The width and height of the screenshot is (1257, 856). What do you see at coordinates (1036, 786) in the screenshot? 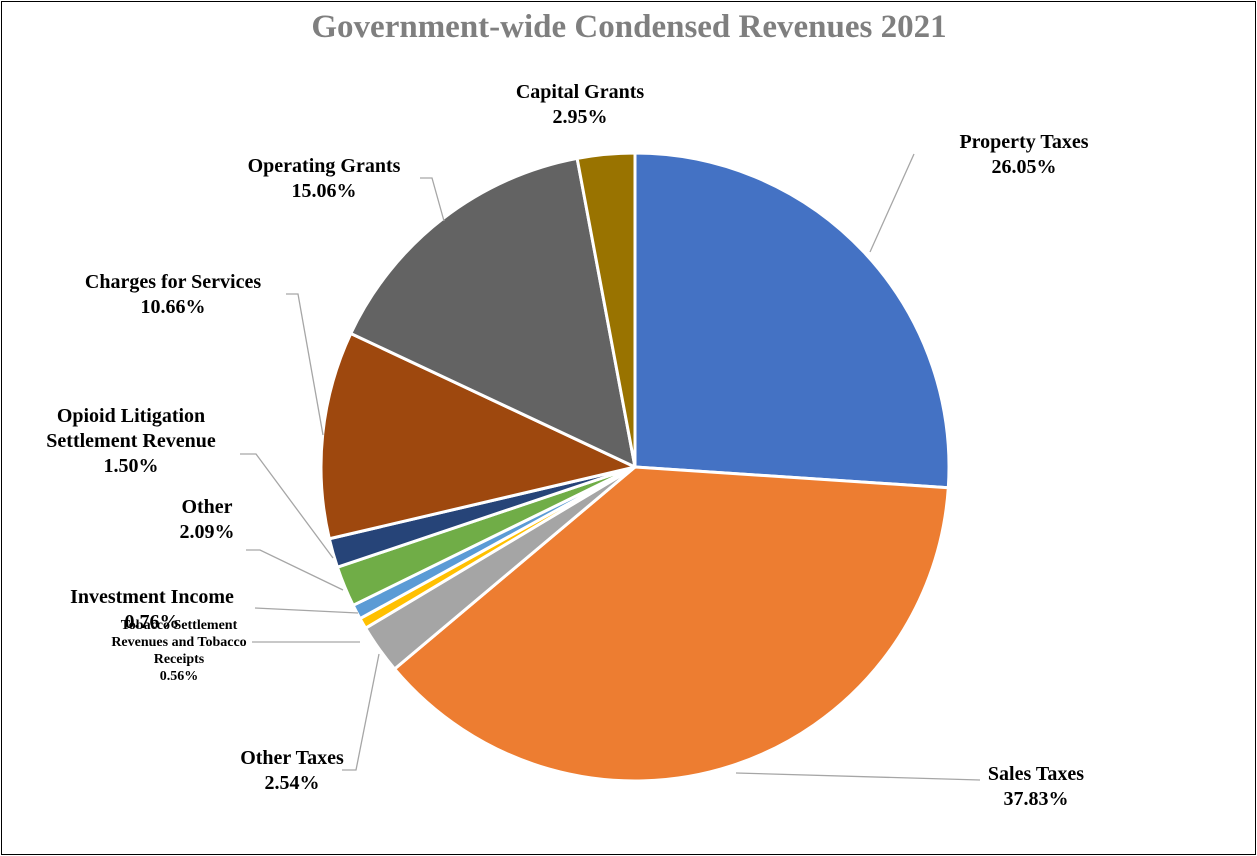
I see `slice-label-sales-taxes: Sales Taxes 37.83%` at bounding box center [1036, 786].